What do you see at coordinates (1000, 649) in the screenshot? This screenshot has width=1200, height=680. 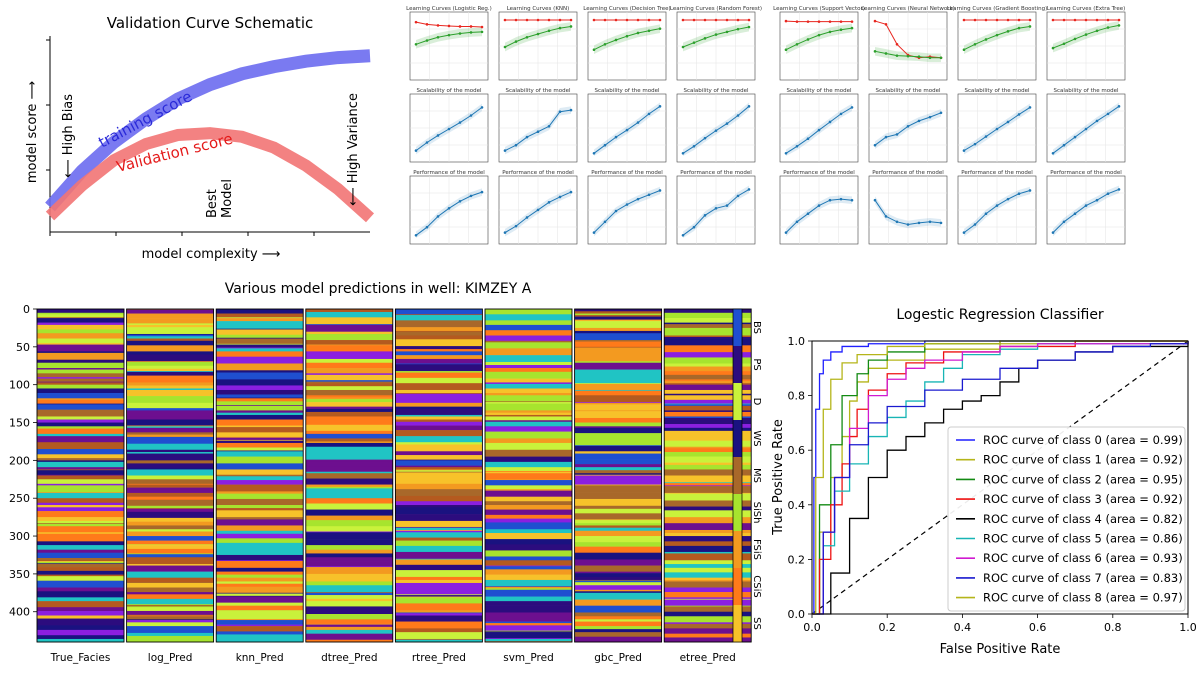 I see `roc-x-label: False Positive Rate` at bounding box center [1000, 649].